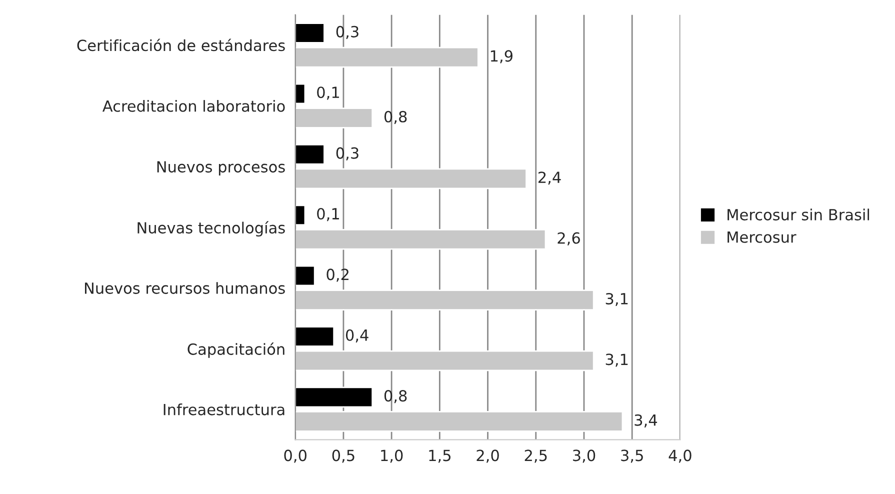 The image size is (895, 494). What do you see at coordinates (799, 214) in the screenshot?
I see `legend-label: Mercosur sin Brasil` at bounding box center [799, 214].